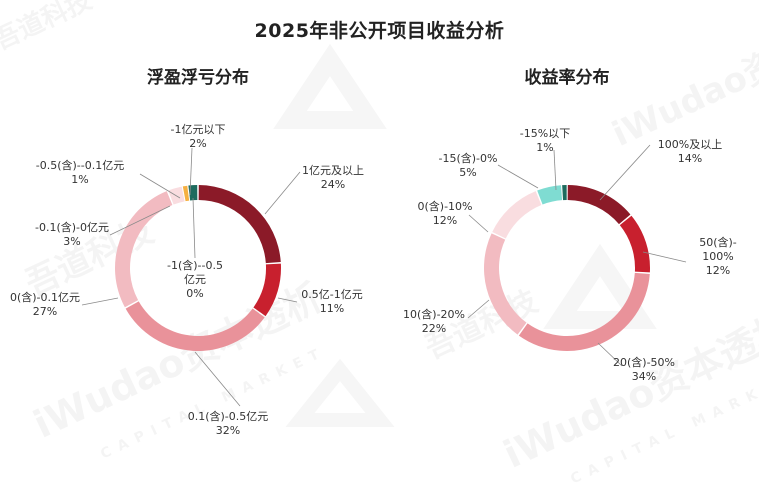 The width and height of the screenshot is (759, 487). What do you see at coordinates (197, 143) in the screenshot?
I see `data-label: 2%` at bounding box center [197, 143].